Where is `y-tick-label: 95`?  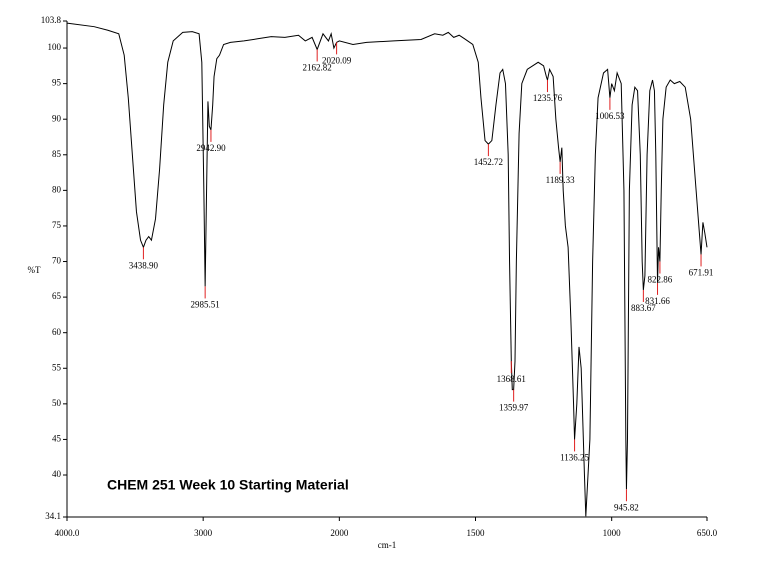
y-tick-label: 95 is located at coordinates (57, 83).